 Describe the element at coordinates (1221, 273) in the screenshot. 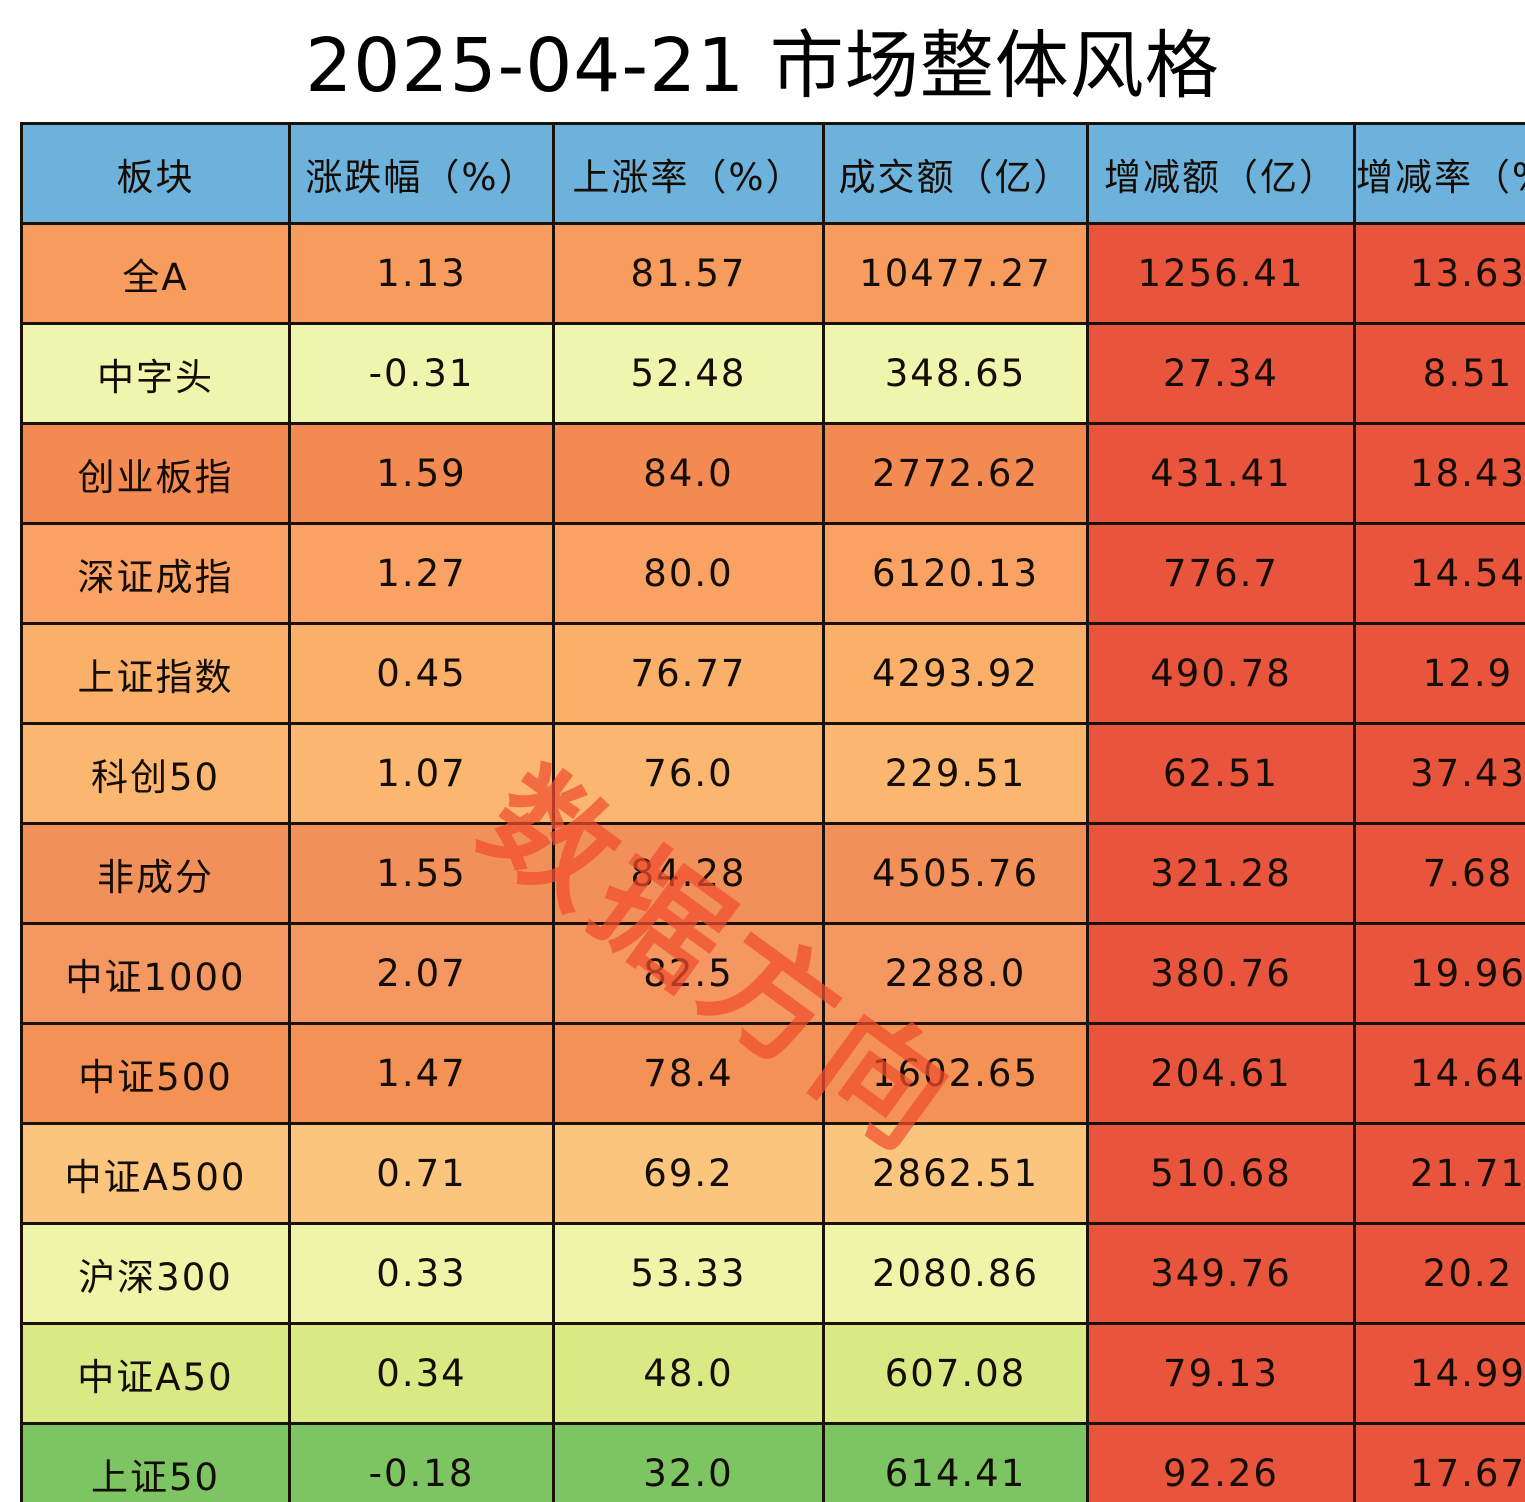

I see `cell-delta_amount: 1256.41` at that location.